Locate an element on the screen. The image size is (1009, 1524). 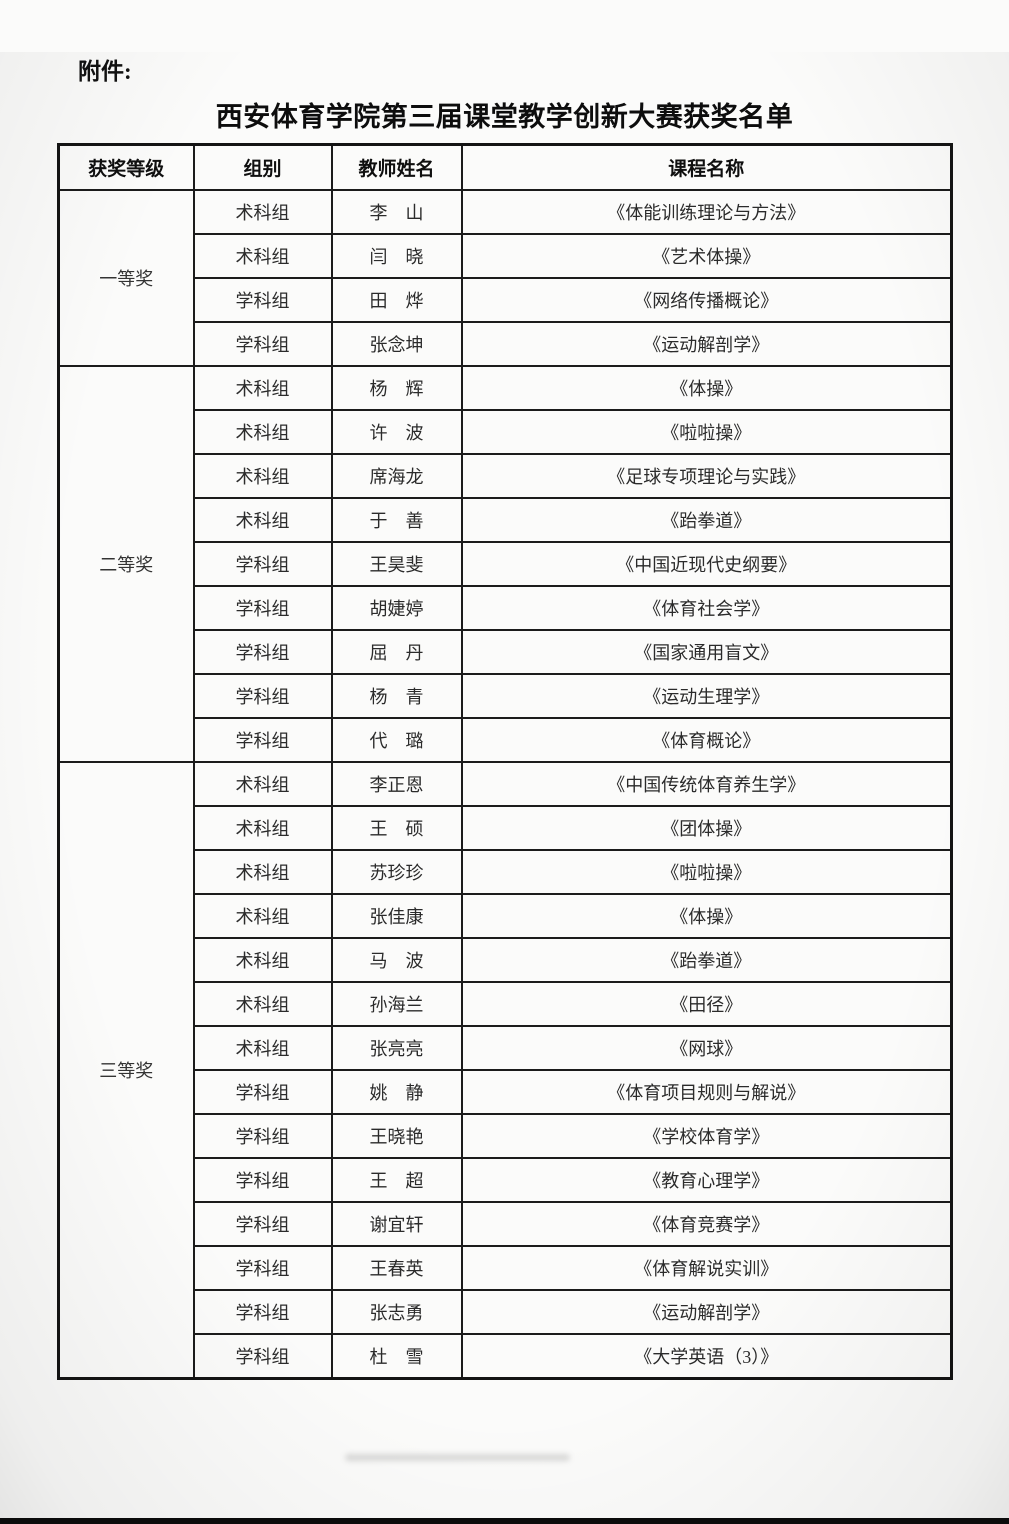
course-cell: 《田径》 is located at coordinates (706, 1004).